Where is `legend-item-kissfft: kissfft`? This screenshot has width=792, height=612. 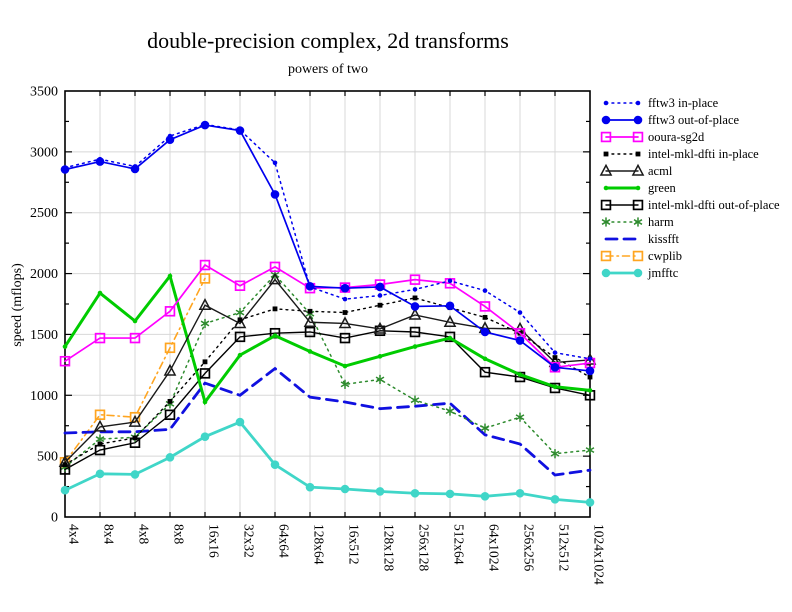
legend-item-kissfft: kissfft is located at coordinates (642, 239).